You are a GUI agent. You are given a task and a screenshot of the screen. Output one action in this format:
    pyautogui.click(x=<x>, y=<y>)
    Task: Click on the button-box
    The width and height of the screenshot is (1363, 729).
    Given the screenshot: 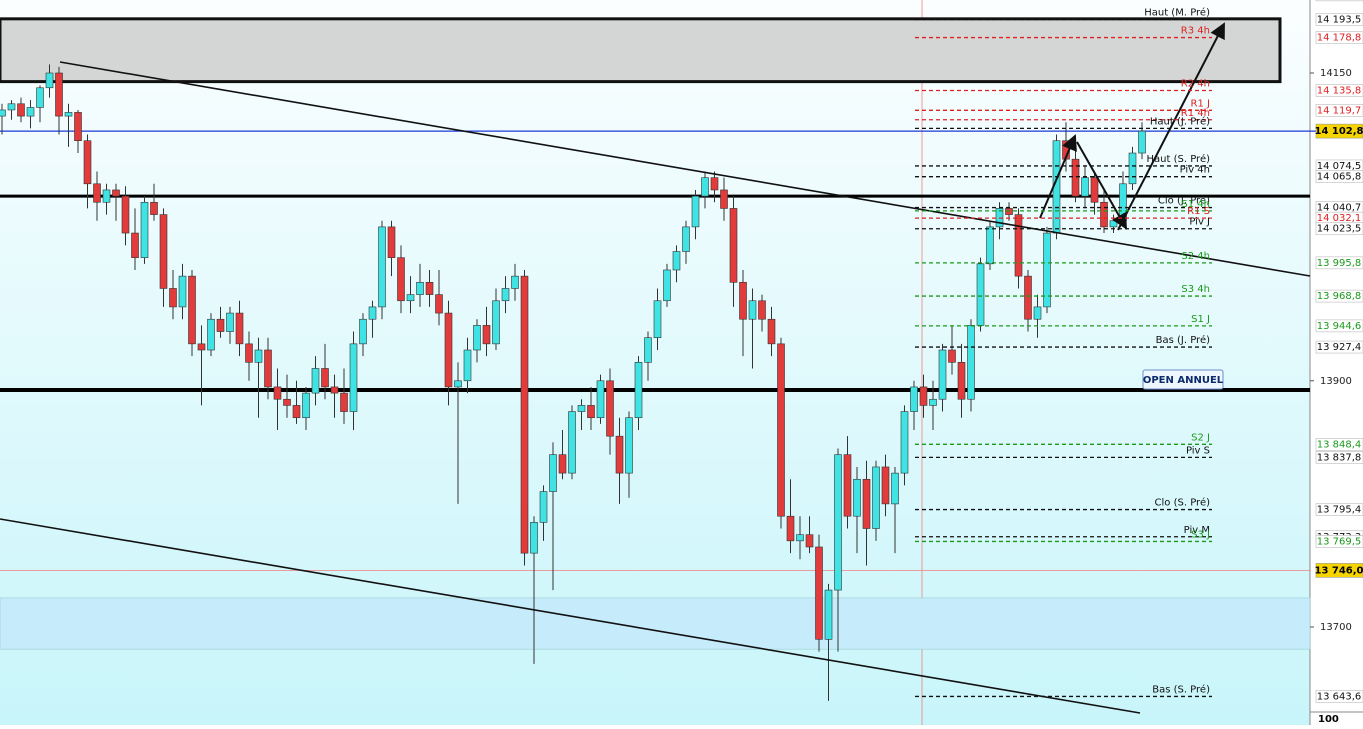 What is the action you would take?
    pyautogui.click(x=1183, y=379)
    